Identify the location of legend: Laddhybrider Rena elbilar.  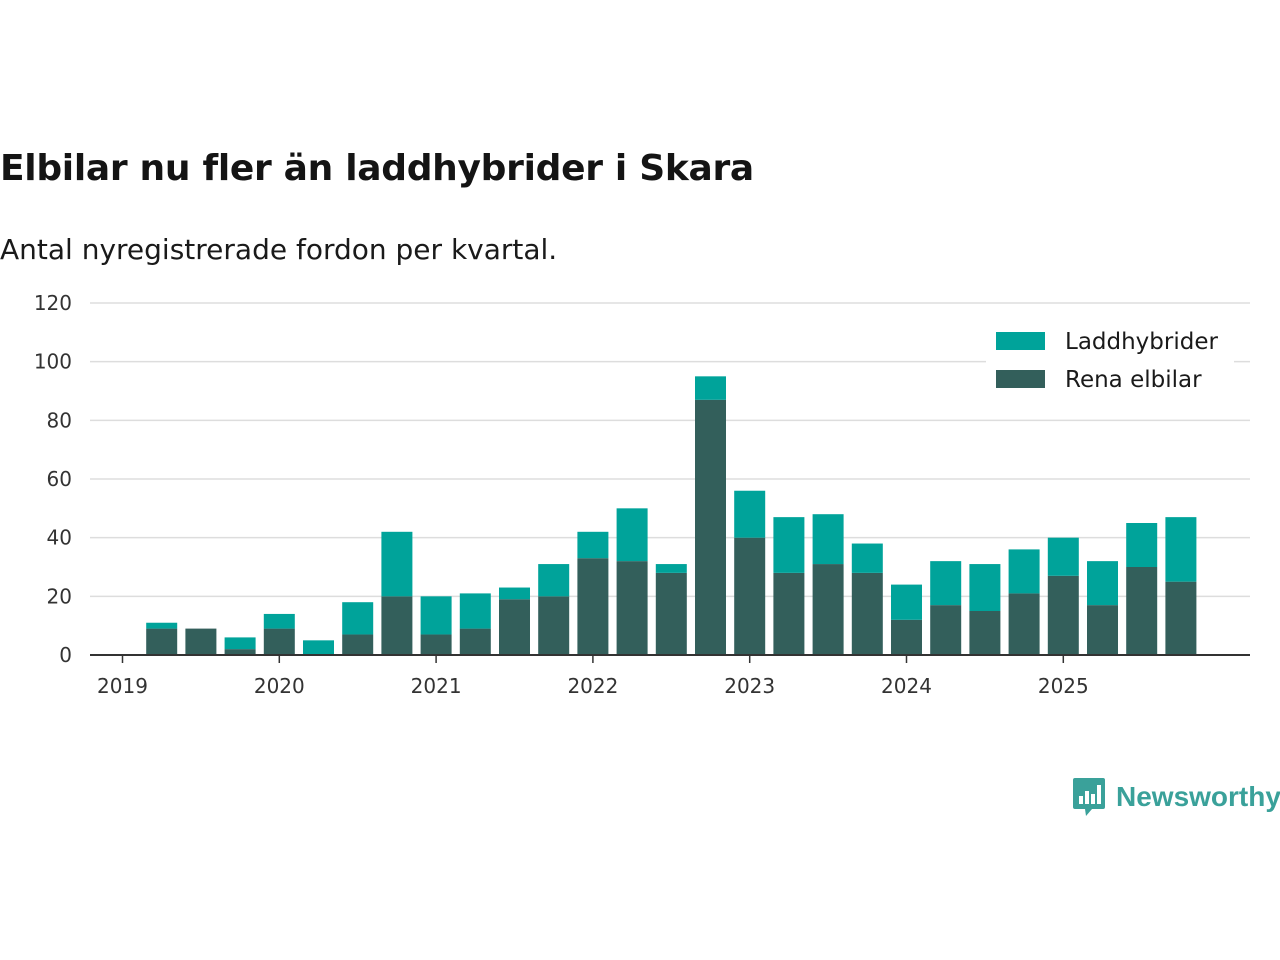
(1110, 357).